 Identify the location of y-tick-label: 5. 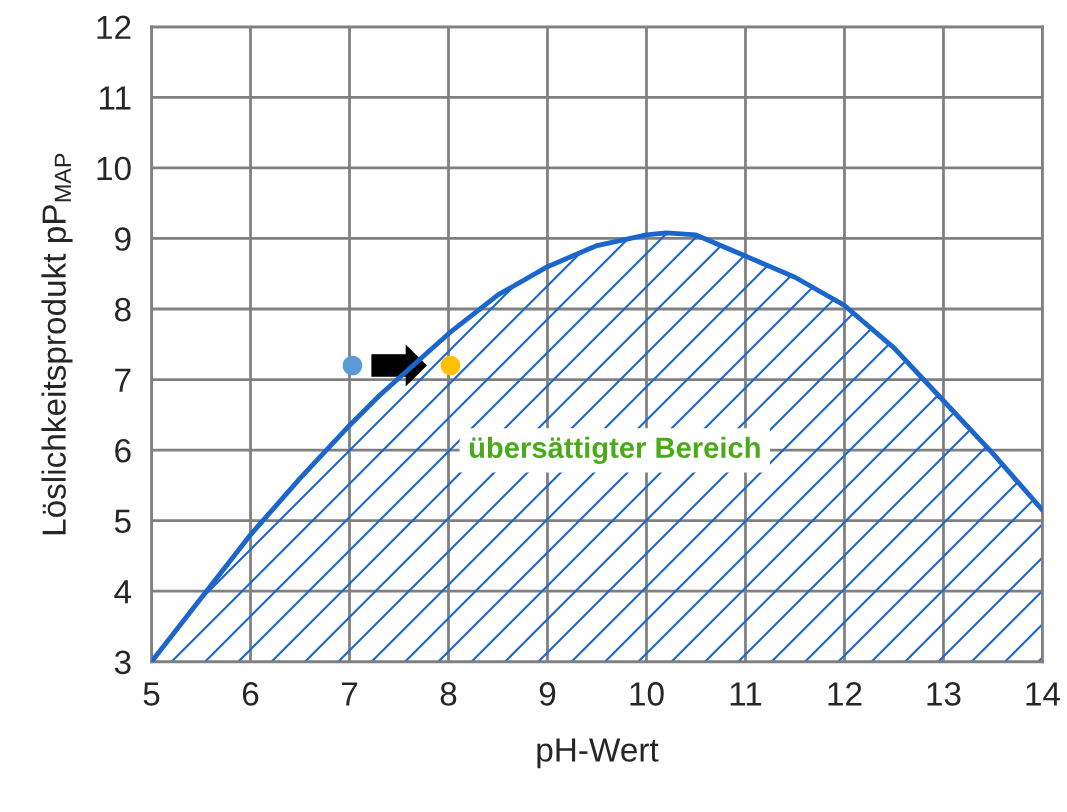
(122, 521).